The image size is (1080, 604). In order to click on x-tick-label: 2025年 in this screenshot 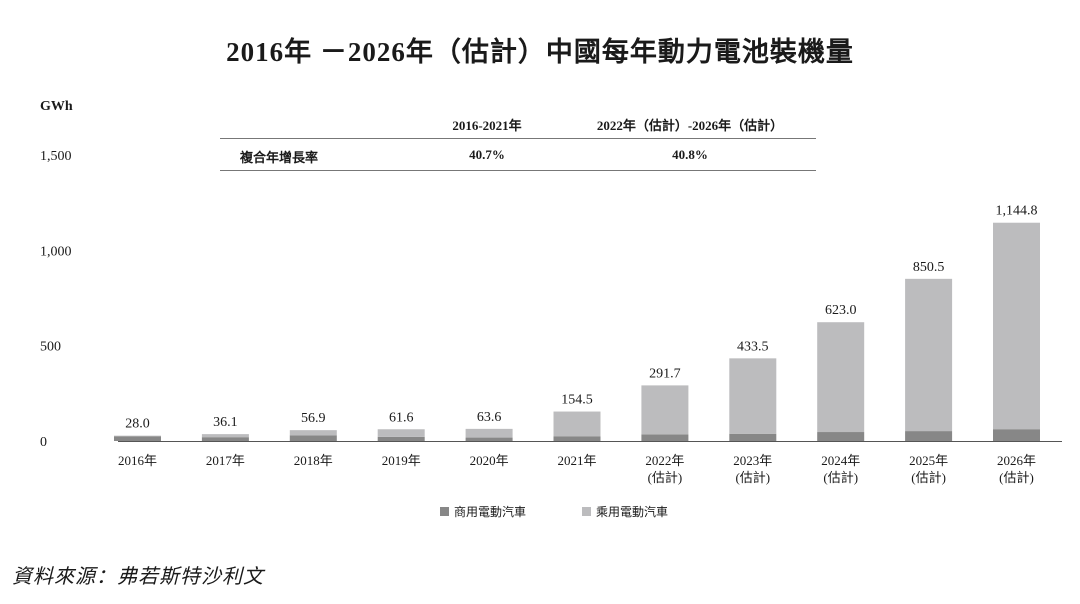, I will do `click(928, 460)`.